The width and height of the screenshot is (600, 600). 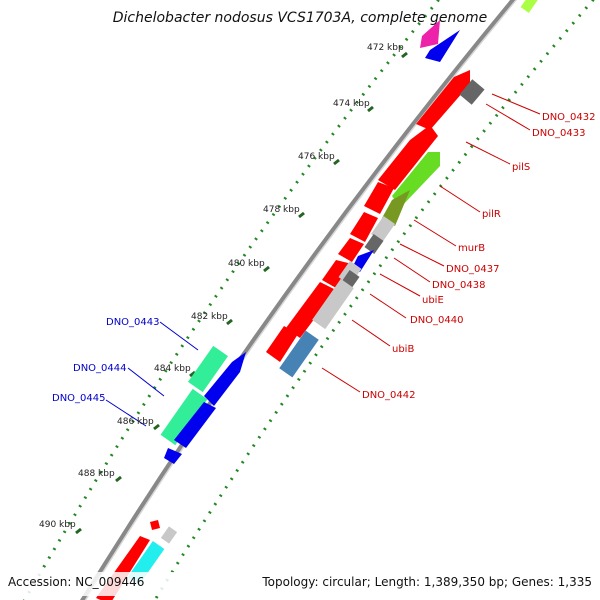 What do you see at coordinates (459, 285) in the screenshot?
I see `gene-label: DNO_0438` at bounding box center [459, 285].